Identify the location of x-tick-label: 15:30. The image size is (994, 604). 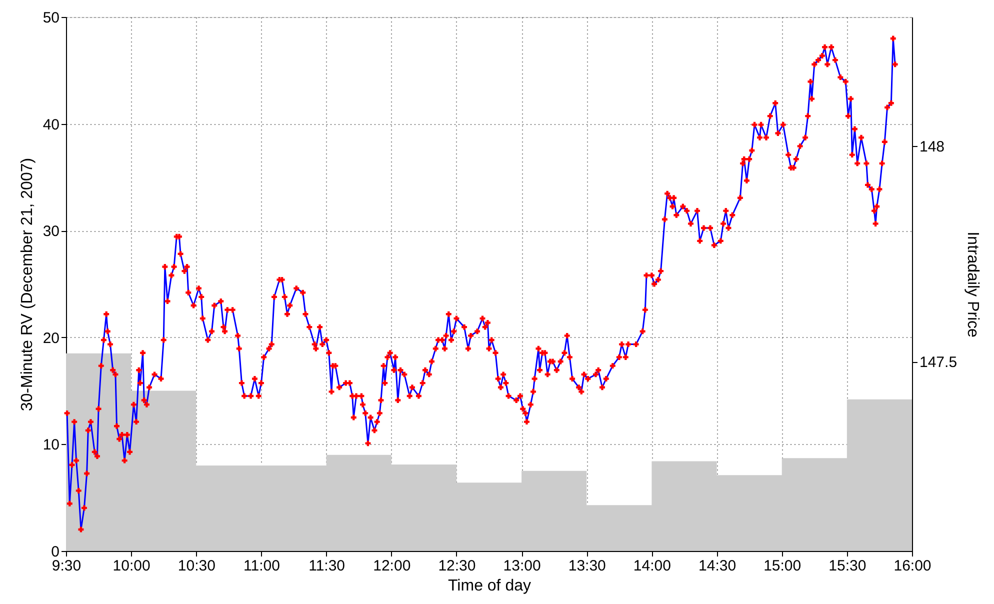
(847, 566).